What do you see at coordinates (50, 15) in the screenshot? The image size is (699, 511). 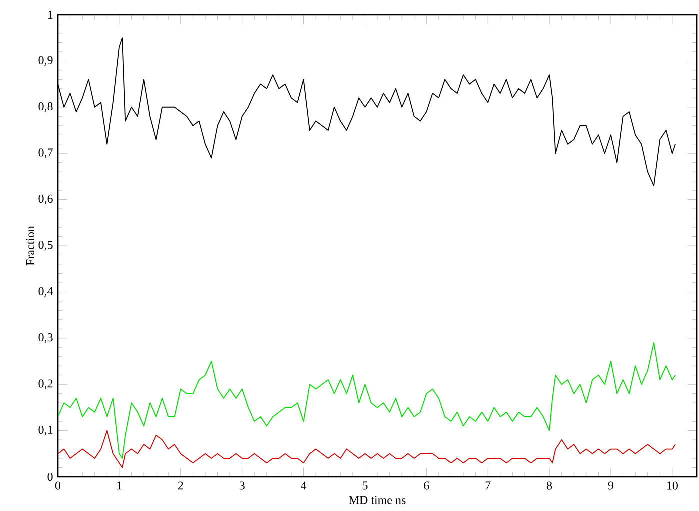 I see `y-tick-label: 1` at bounding box center [50, 15].